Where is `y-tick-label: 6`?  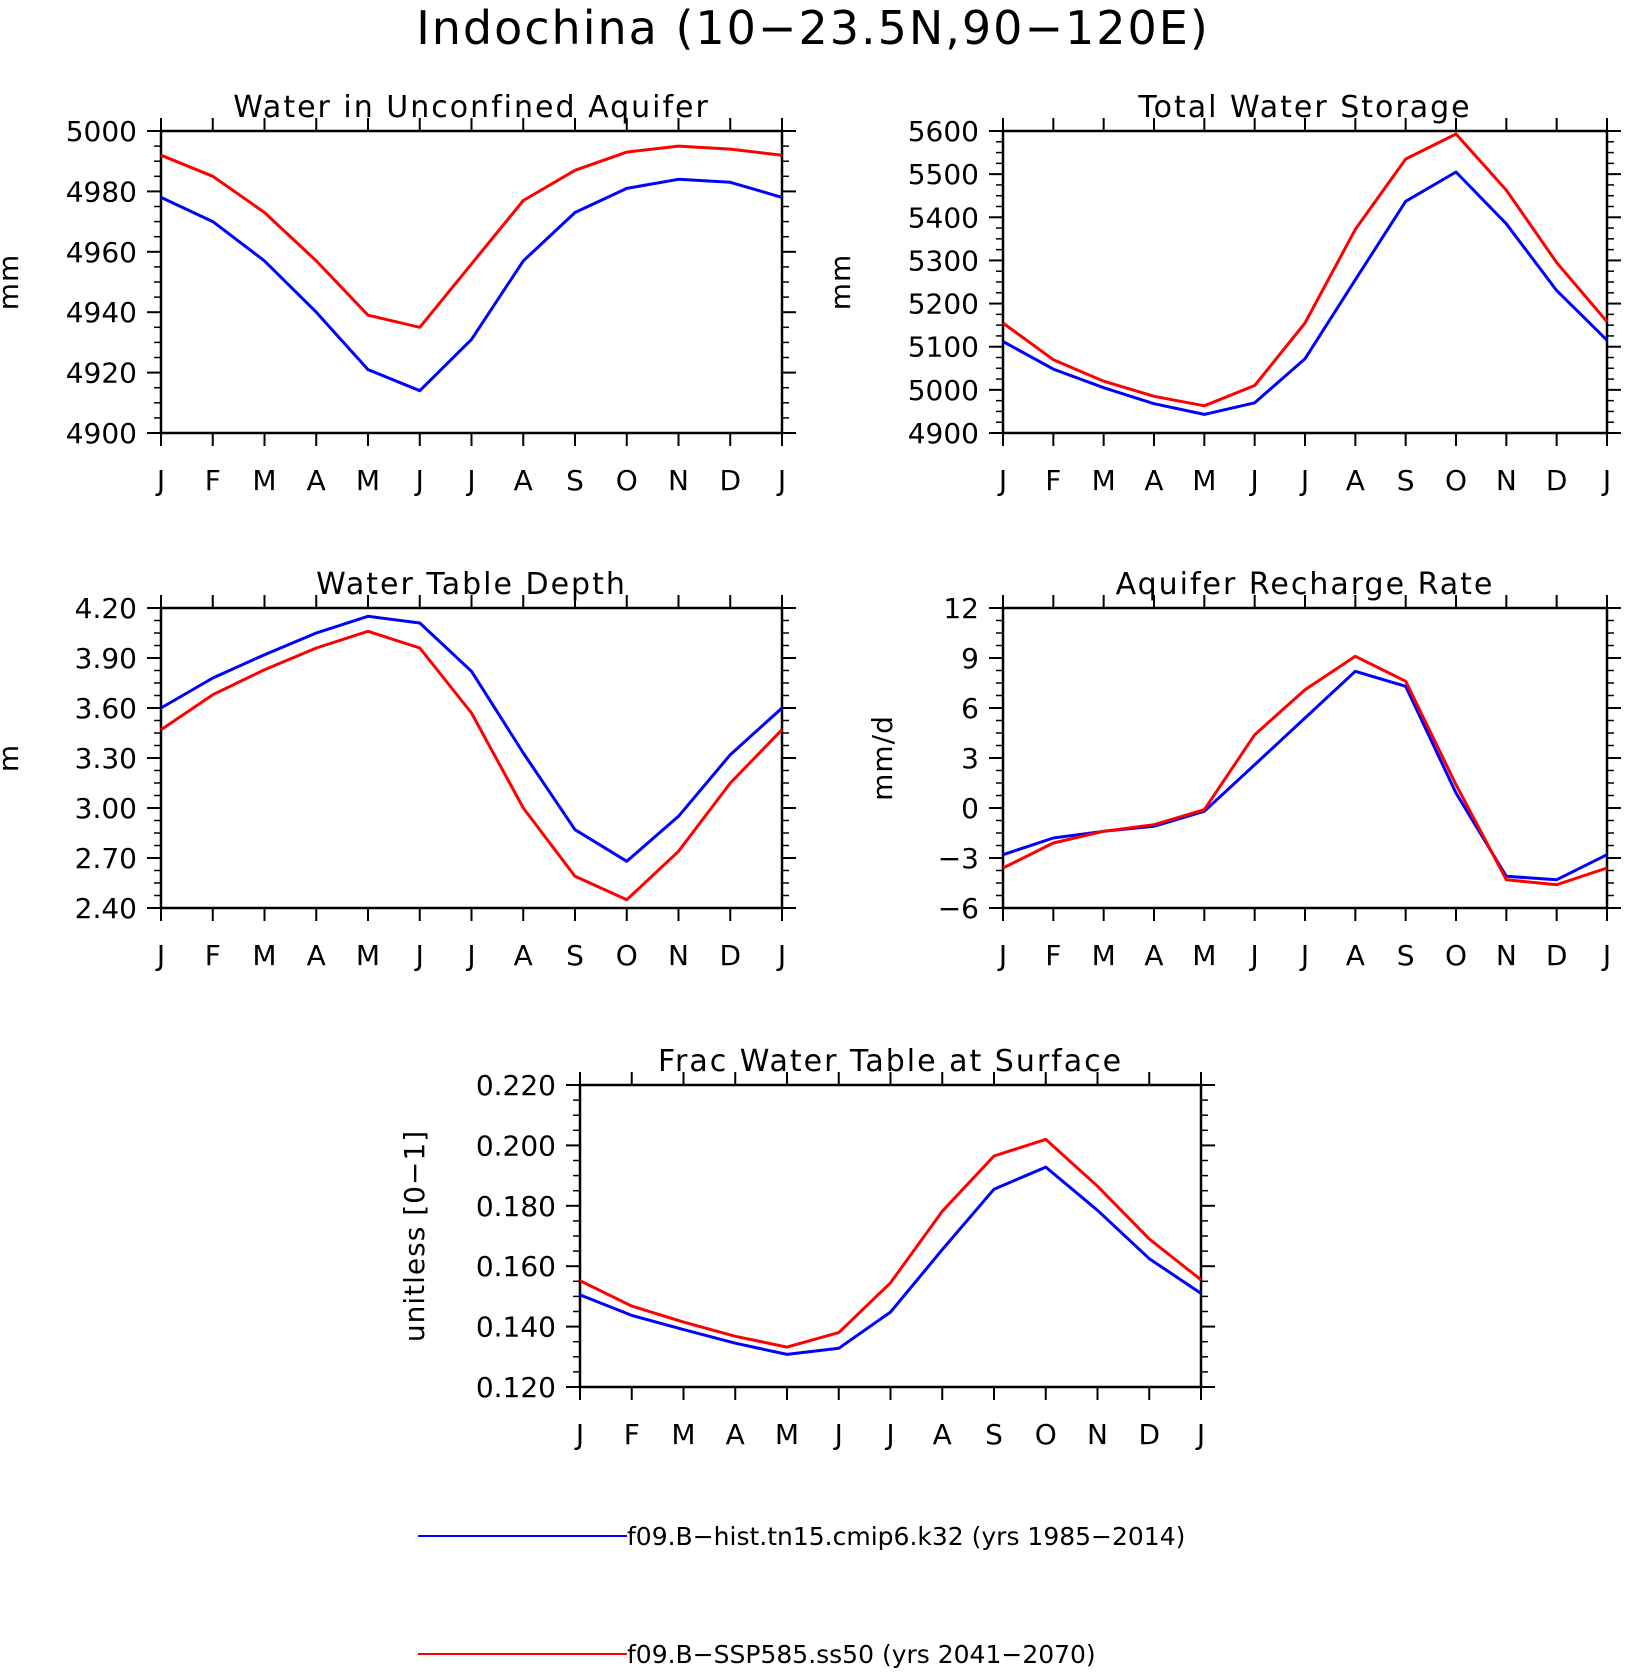
y-tick-label: 6 is located at coordinates (970, 708).